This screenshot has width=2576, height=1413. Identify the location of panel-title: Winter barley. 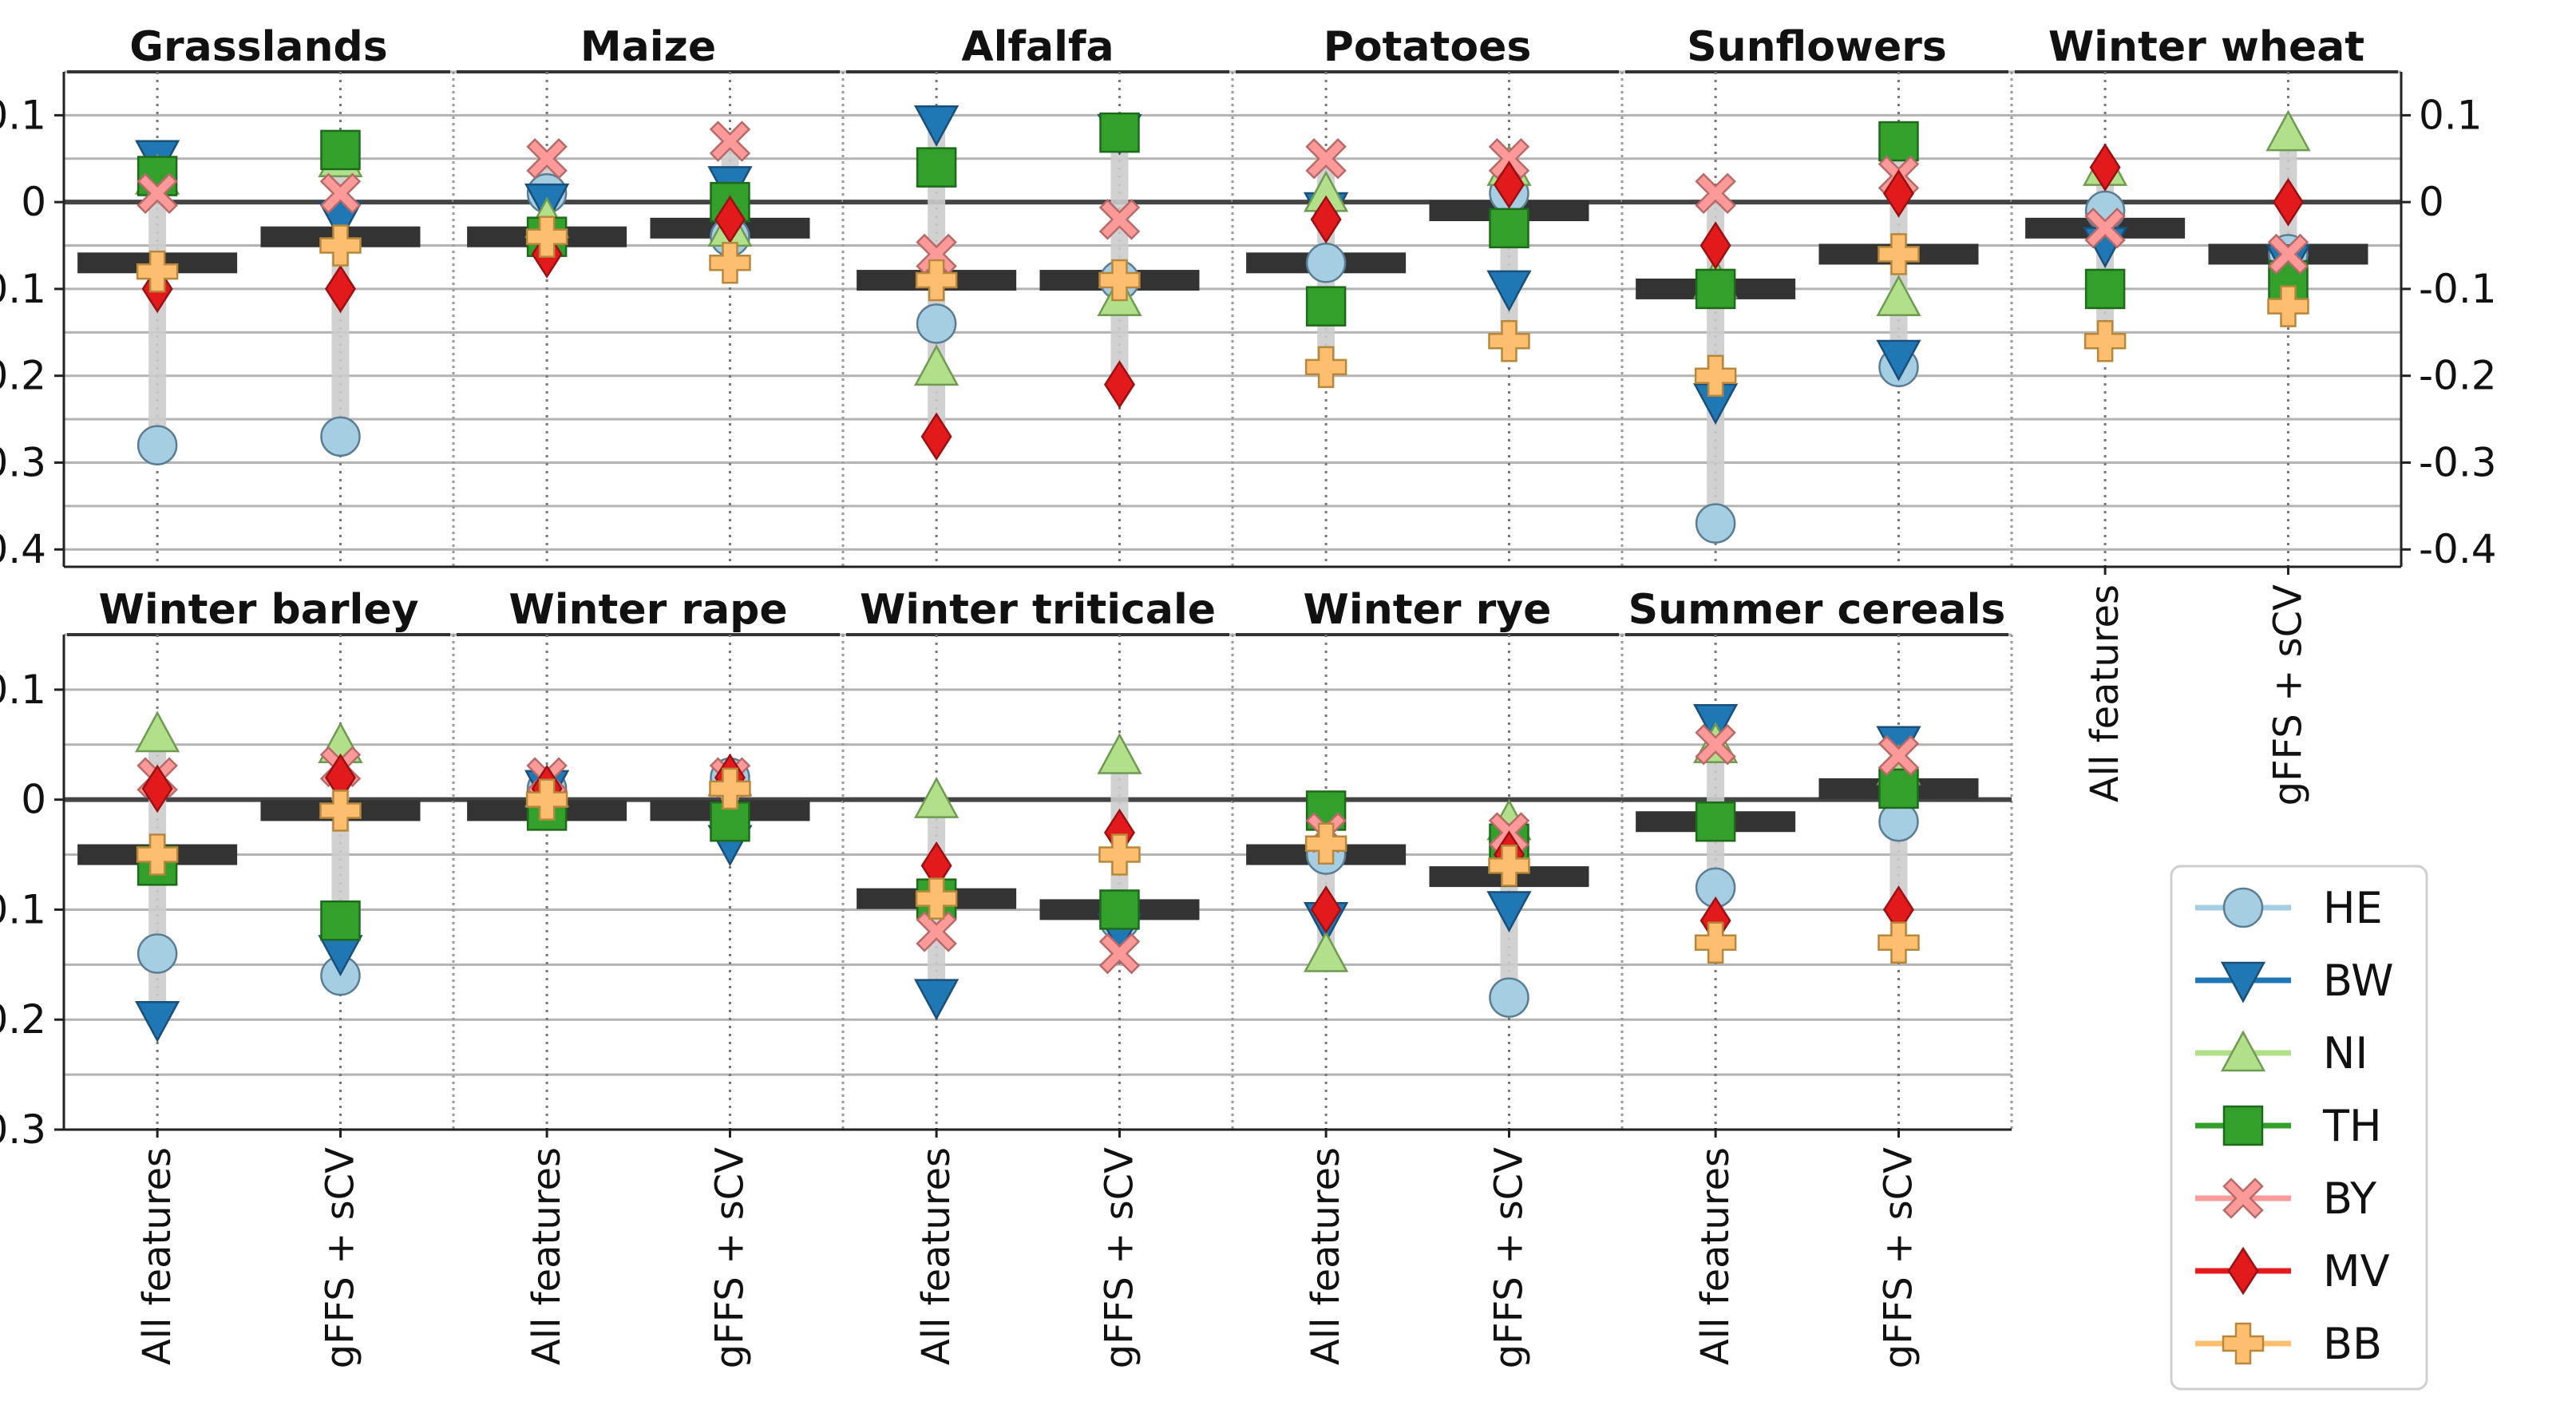
(258, 610).